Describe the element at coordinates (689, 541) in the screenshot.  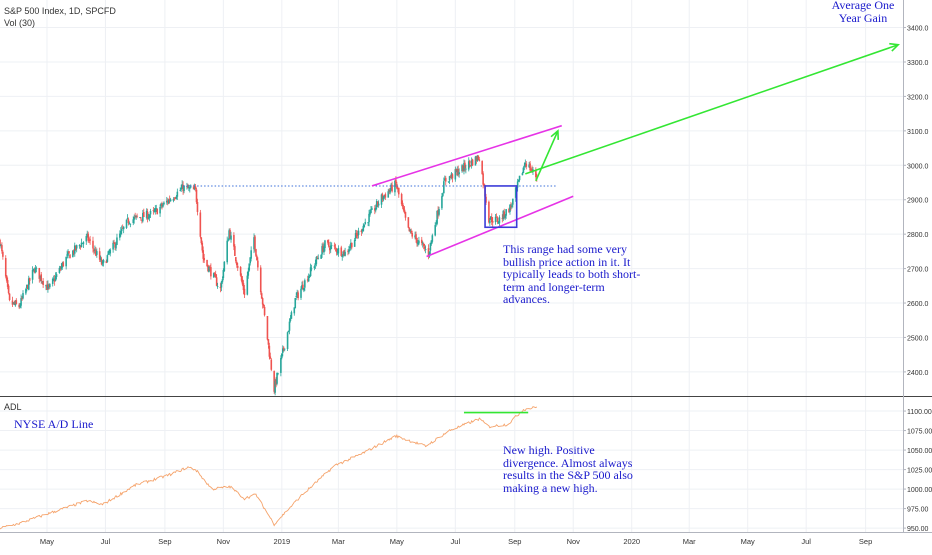
I see `time-tick-label: Mar` at that location.